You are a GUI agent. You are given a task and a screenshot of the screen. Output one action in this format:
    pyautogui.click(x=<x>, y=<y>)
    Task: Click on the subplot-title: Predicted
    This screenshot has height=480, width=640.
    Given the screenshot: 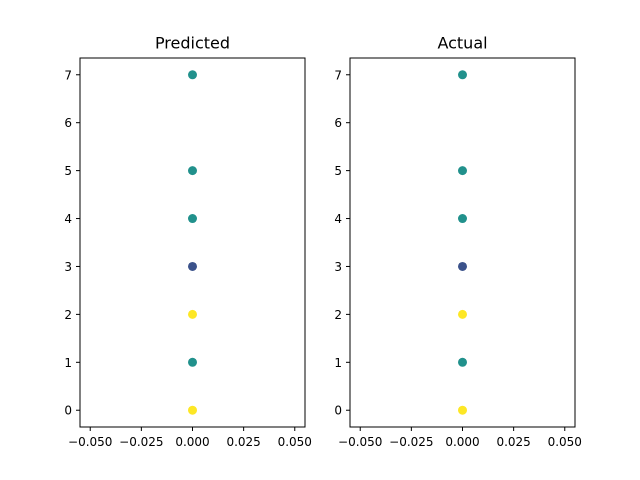 What is the action you would take?
    pyautogui.click(x=192, y=43)
    